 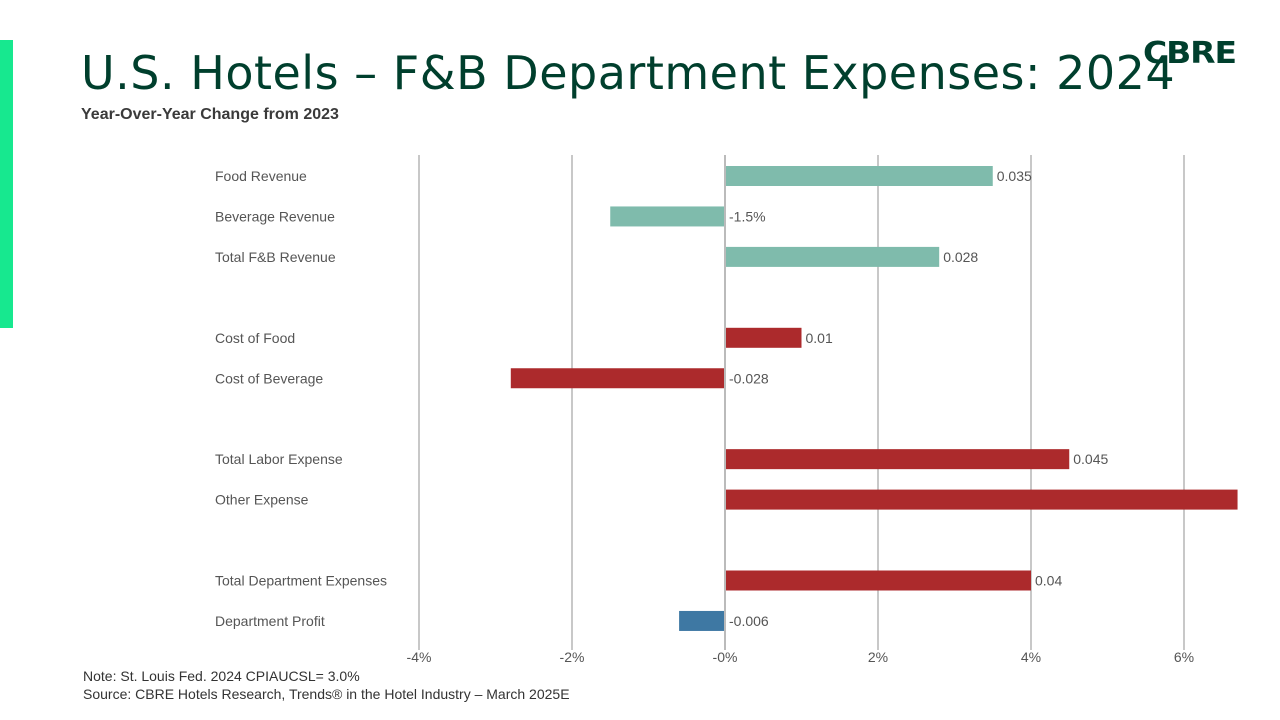 What do you see at coordinates (859, 176) in the screenshot?
I see `bar-food-revenue` at bounding box center [859, 176].